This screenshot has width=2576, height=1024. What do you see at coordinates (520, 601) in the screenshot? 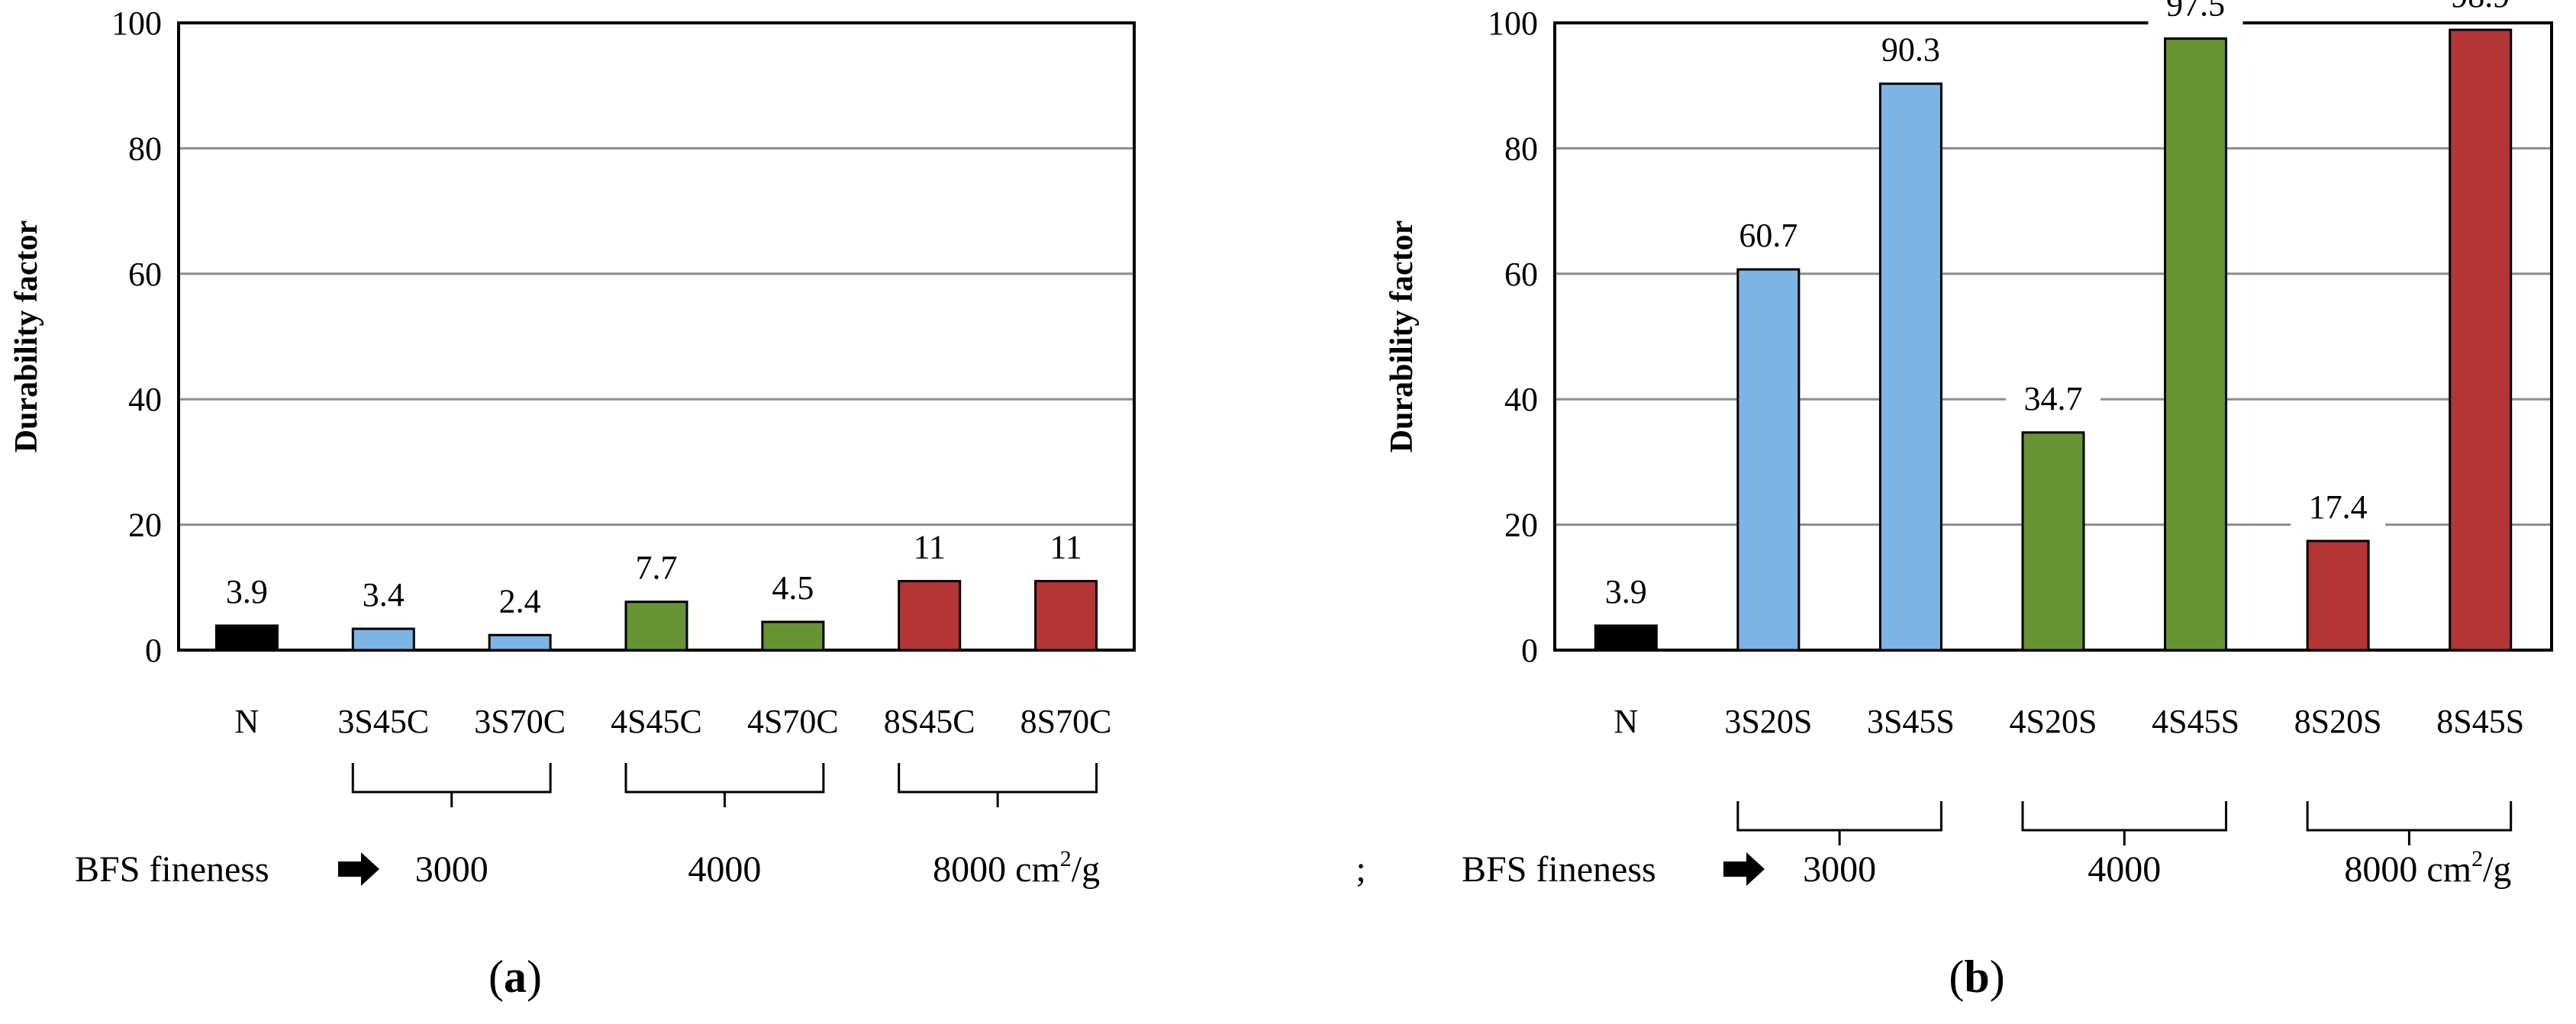
I see `value-label-3S70C: 2.4` at bounding box center [520, 601].